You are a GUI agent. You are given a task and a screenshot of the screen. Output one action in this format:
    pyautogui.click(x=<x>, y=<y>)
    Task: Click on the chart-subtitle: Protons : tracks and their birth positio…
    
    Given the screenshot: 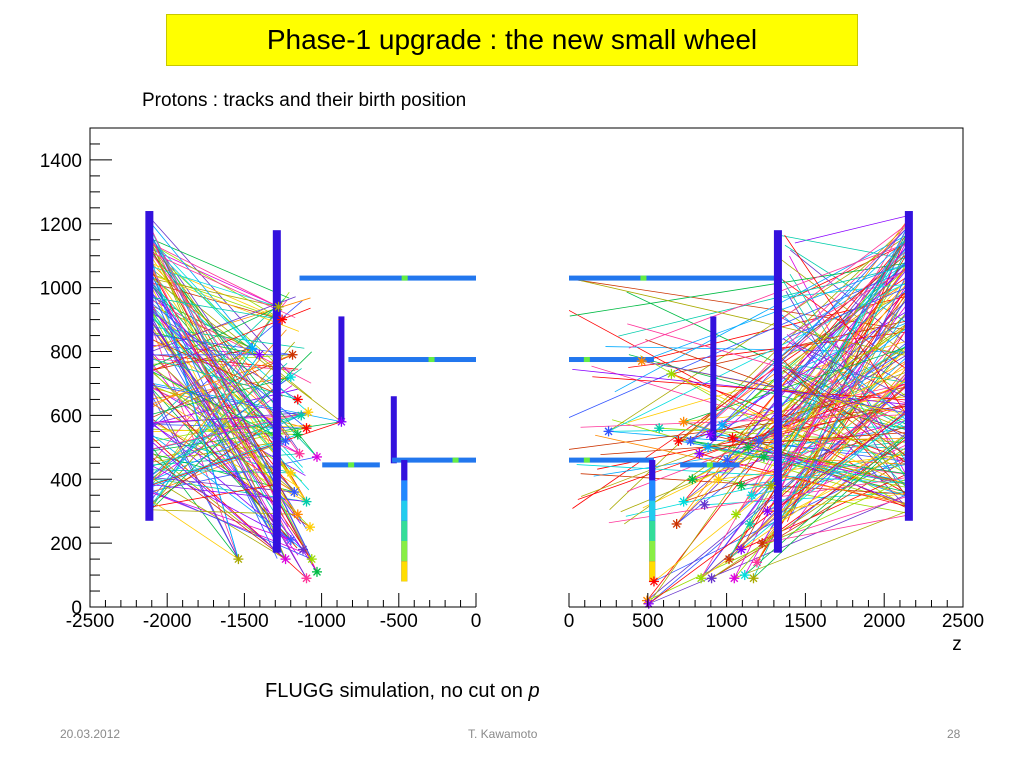 What is the action you would take?
    pyautogui.click(x=304, y=100)
    